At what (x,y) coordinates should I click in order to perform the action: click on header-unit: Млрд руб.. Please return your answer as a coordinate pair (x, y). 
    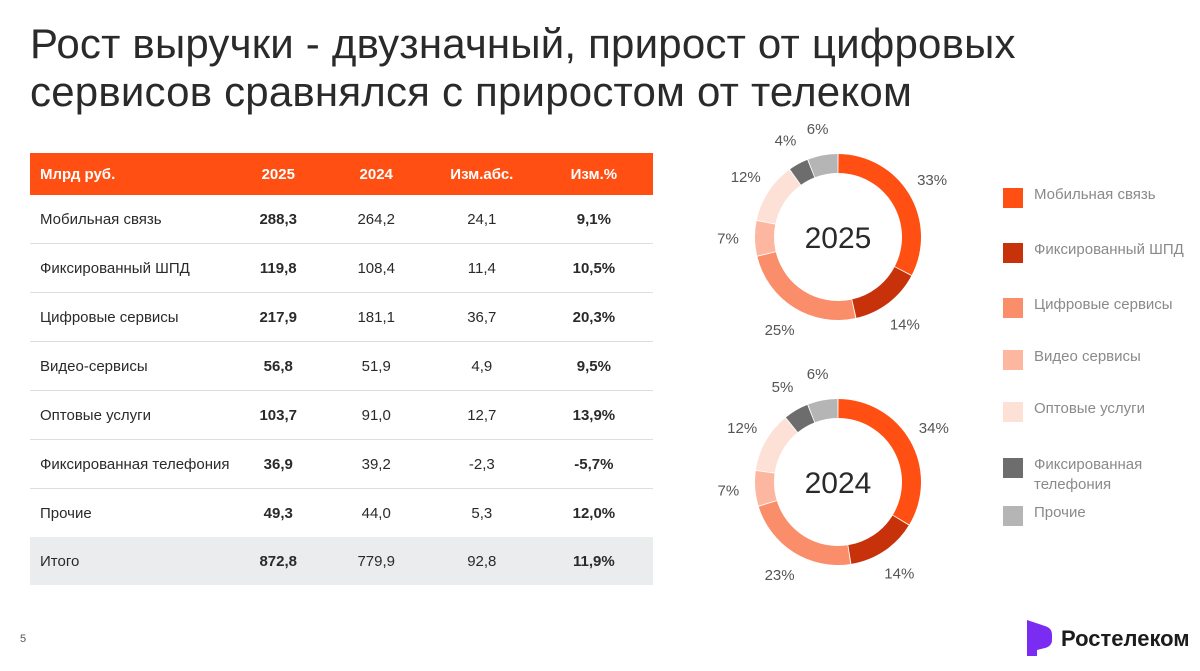
    Looking at the image, I should click on (131, 174).